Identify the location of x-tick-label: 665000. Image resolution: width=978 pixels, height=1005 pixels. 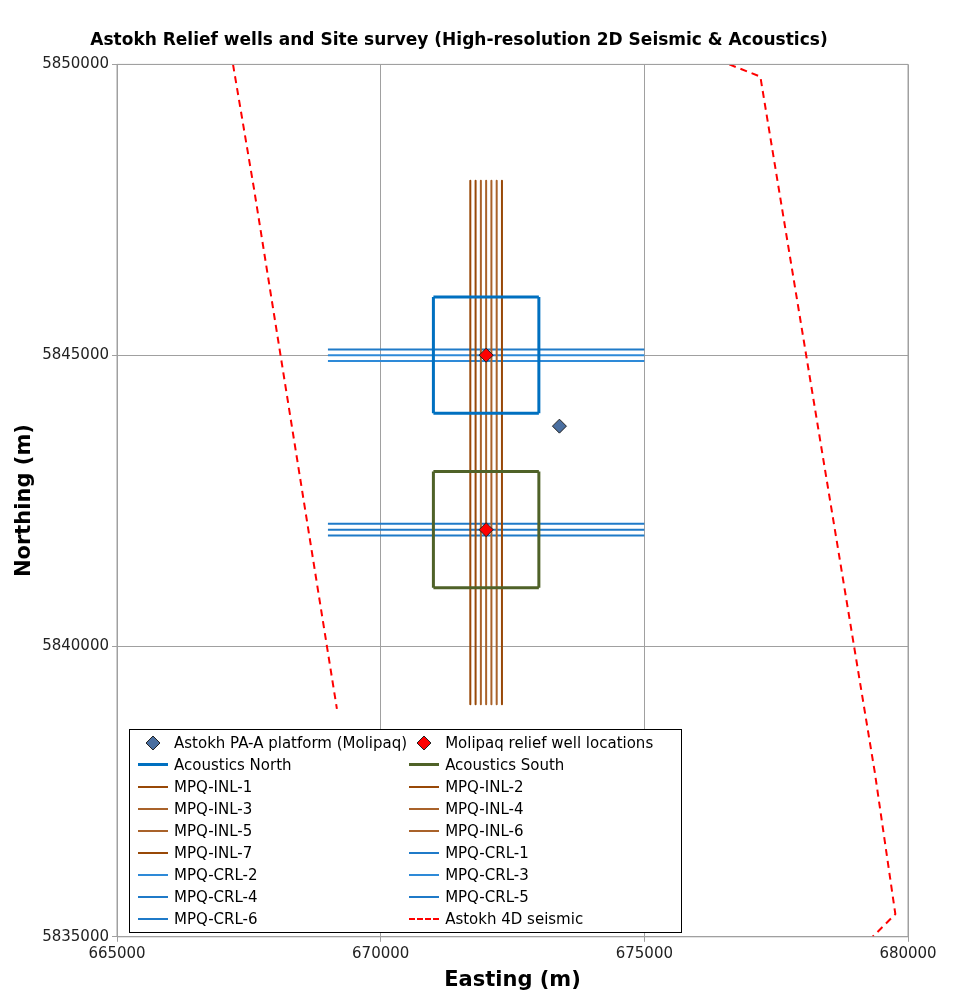
(117, 952).